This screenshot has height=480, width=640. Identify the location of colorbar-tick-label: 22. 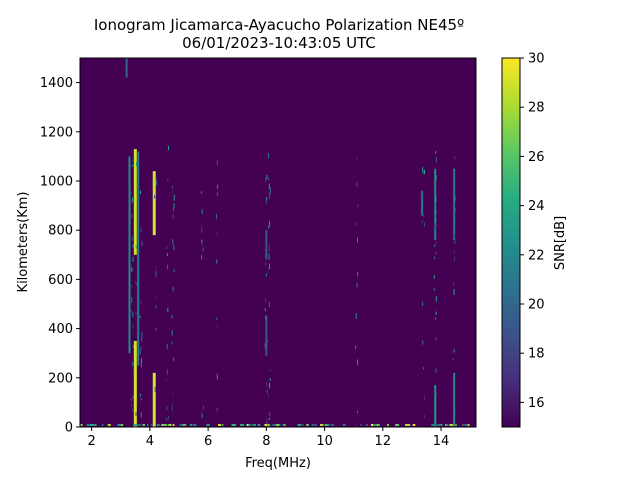
(536, 255).